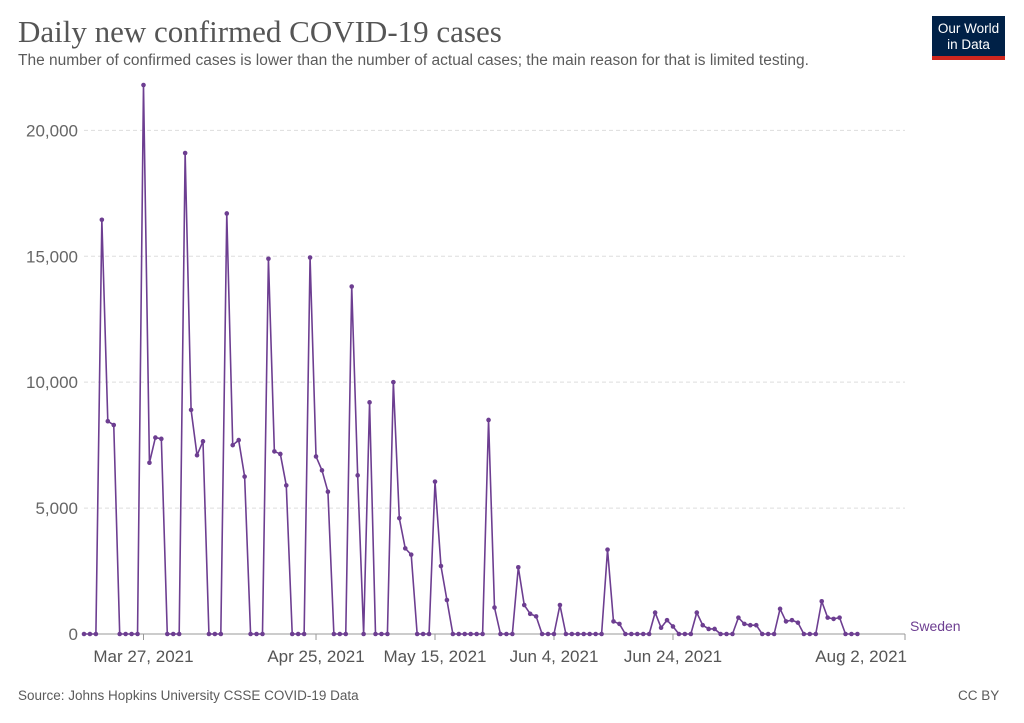  I want to click on chart-title: Daily new confirmed COVID-19 cases, so click(260, 31).